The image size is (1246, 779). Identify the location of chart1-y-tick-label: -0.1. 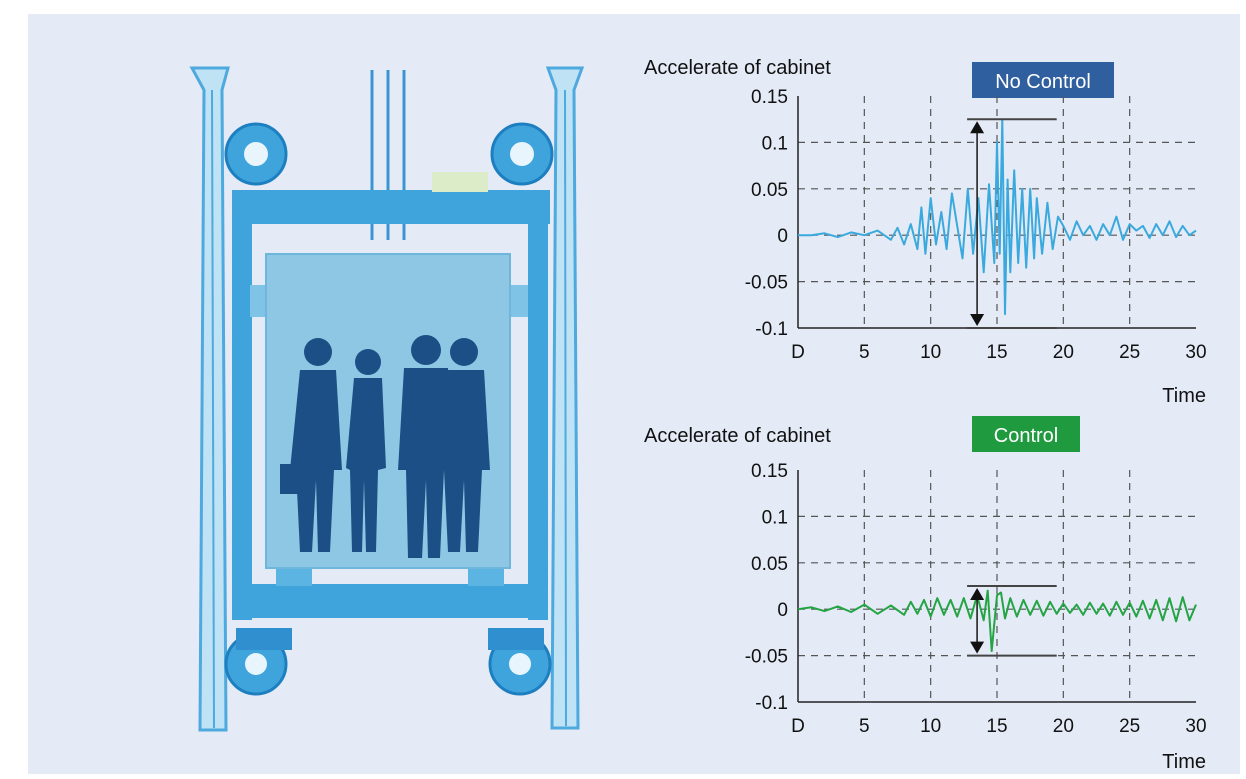
(771, 329).